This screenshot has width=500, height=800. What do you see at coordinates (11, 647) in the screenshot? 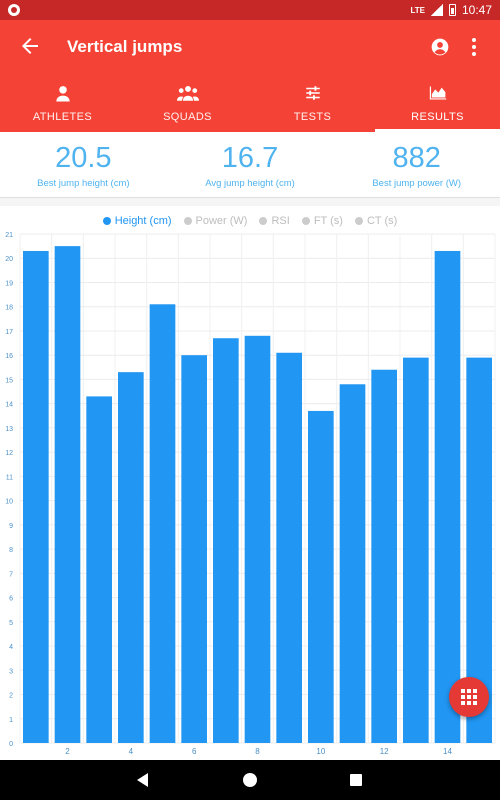
I see `y-tick-label: 4` at bounding box center [11, 647].